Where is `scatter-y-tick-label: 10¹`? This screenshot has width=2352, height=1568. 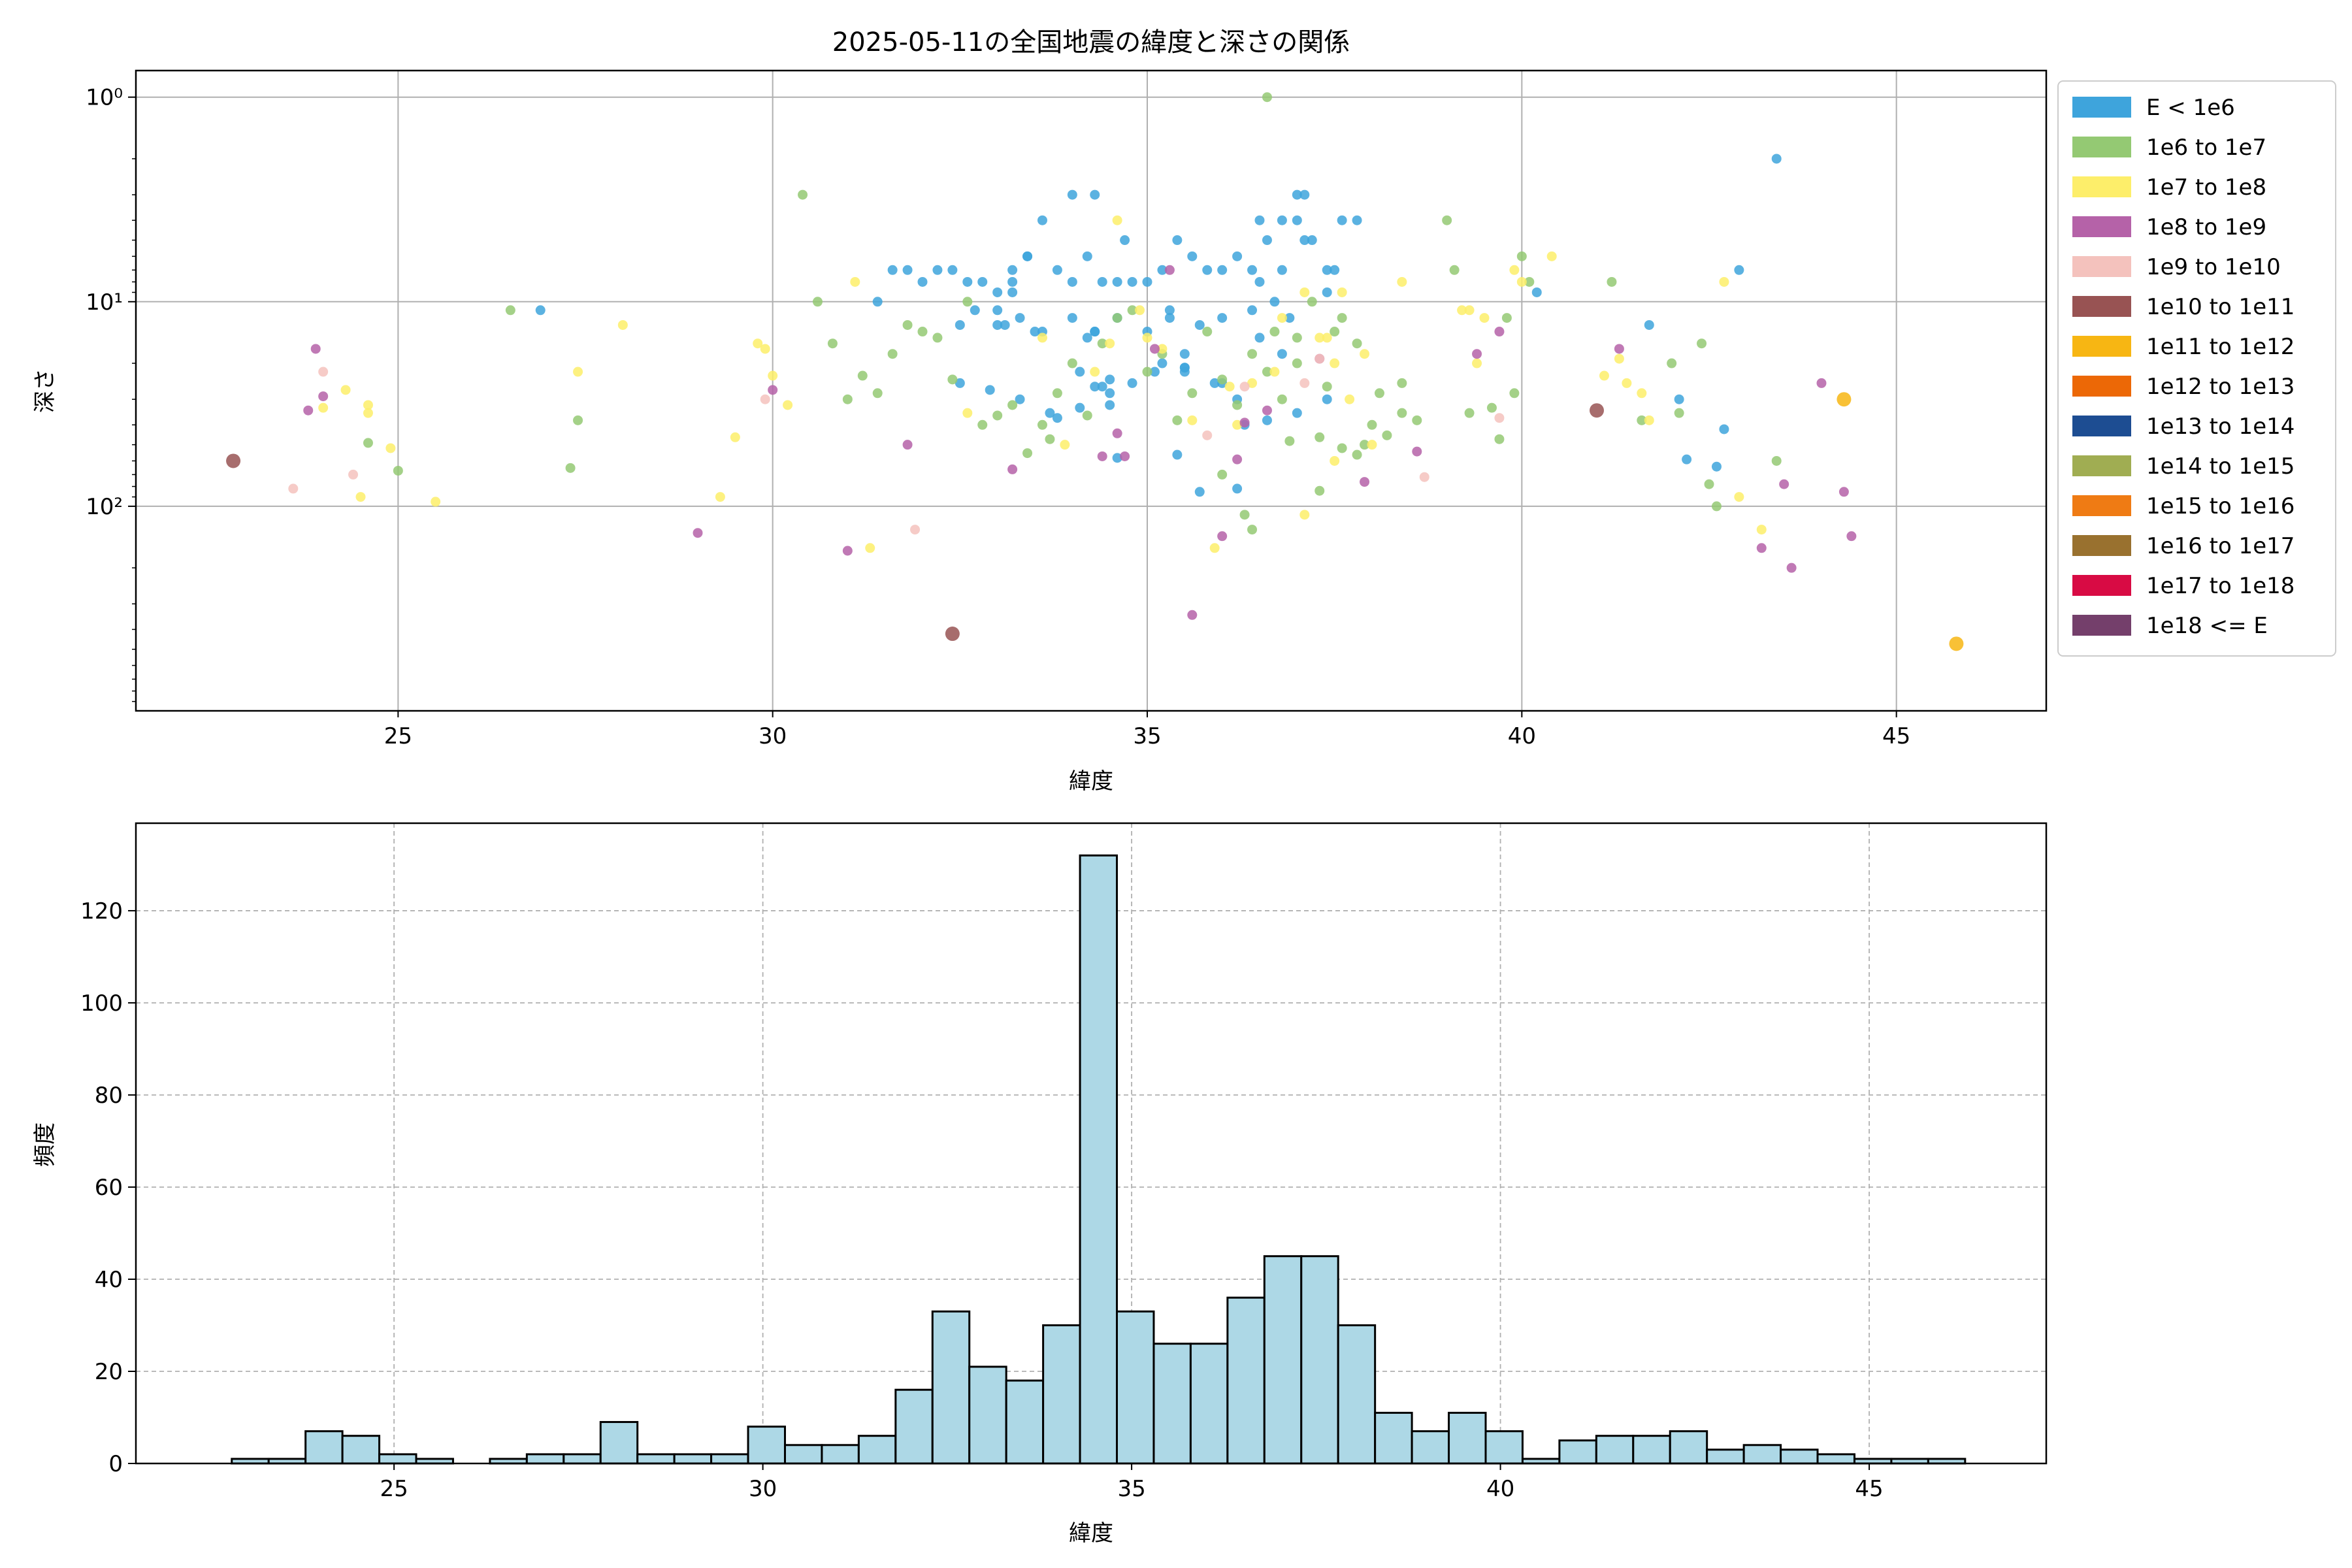 scatter-y-tick-label: 10¹ is located at coordinates (104, 302).